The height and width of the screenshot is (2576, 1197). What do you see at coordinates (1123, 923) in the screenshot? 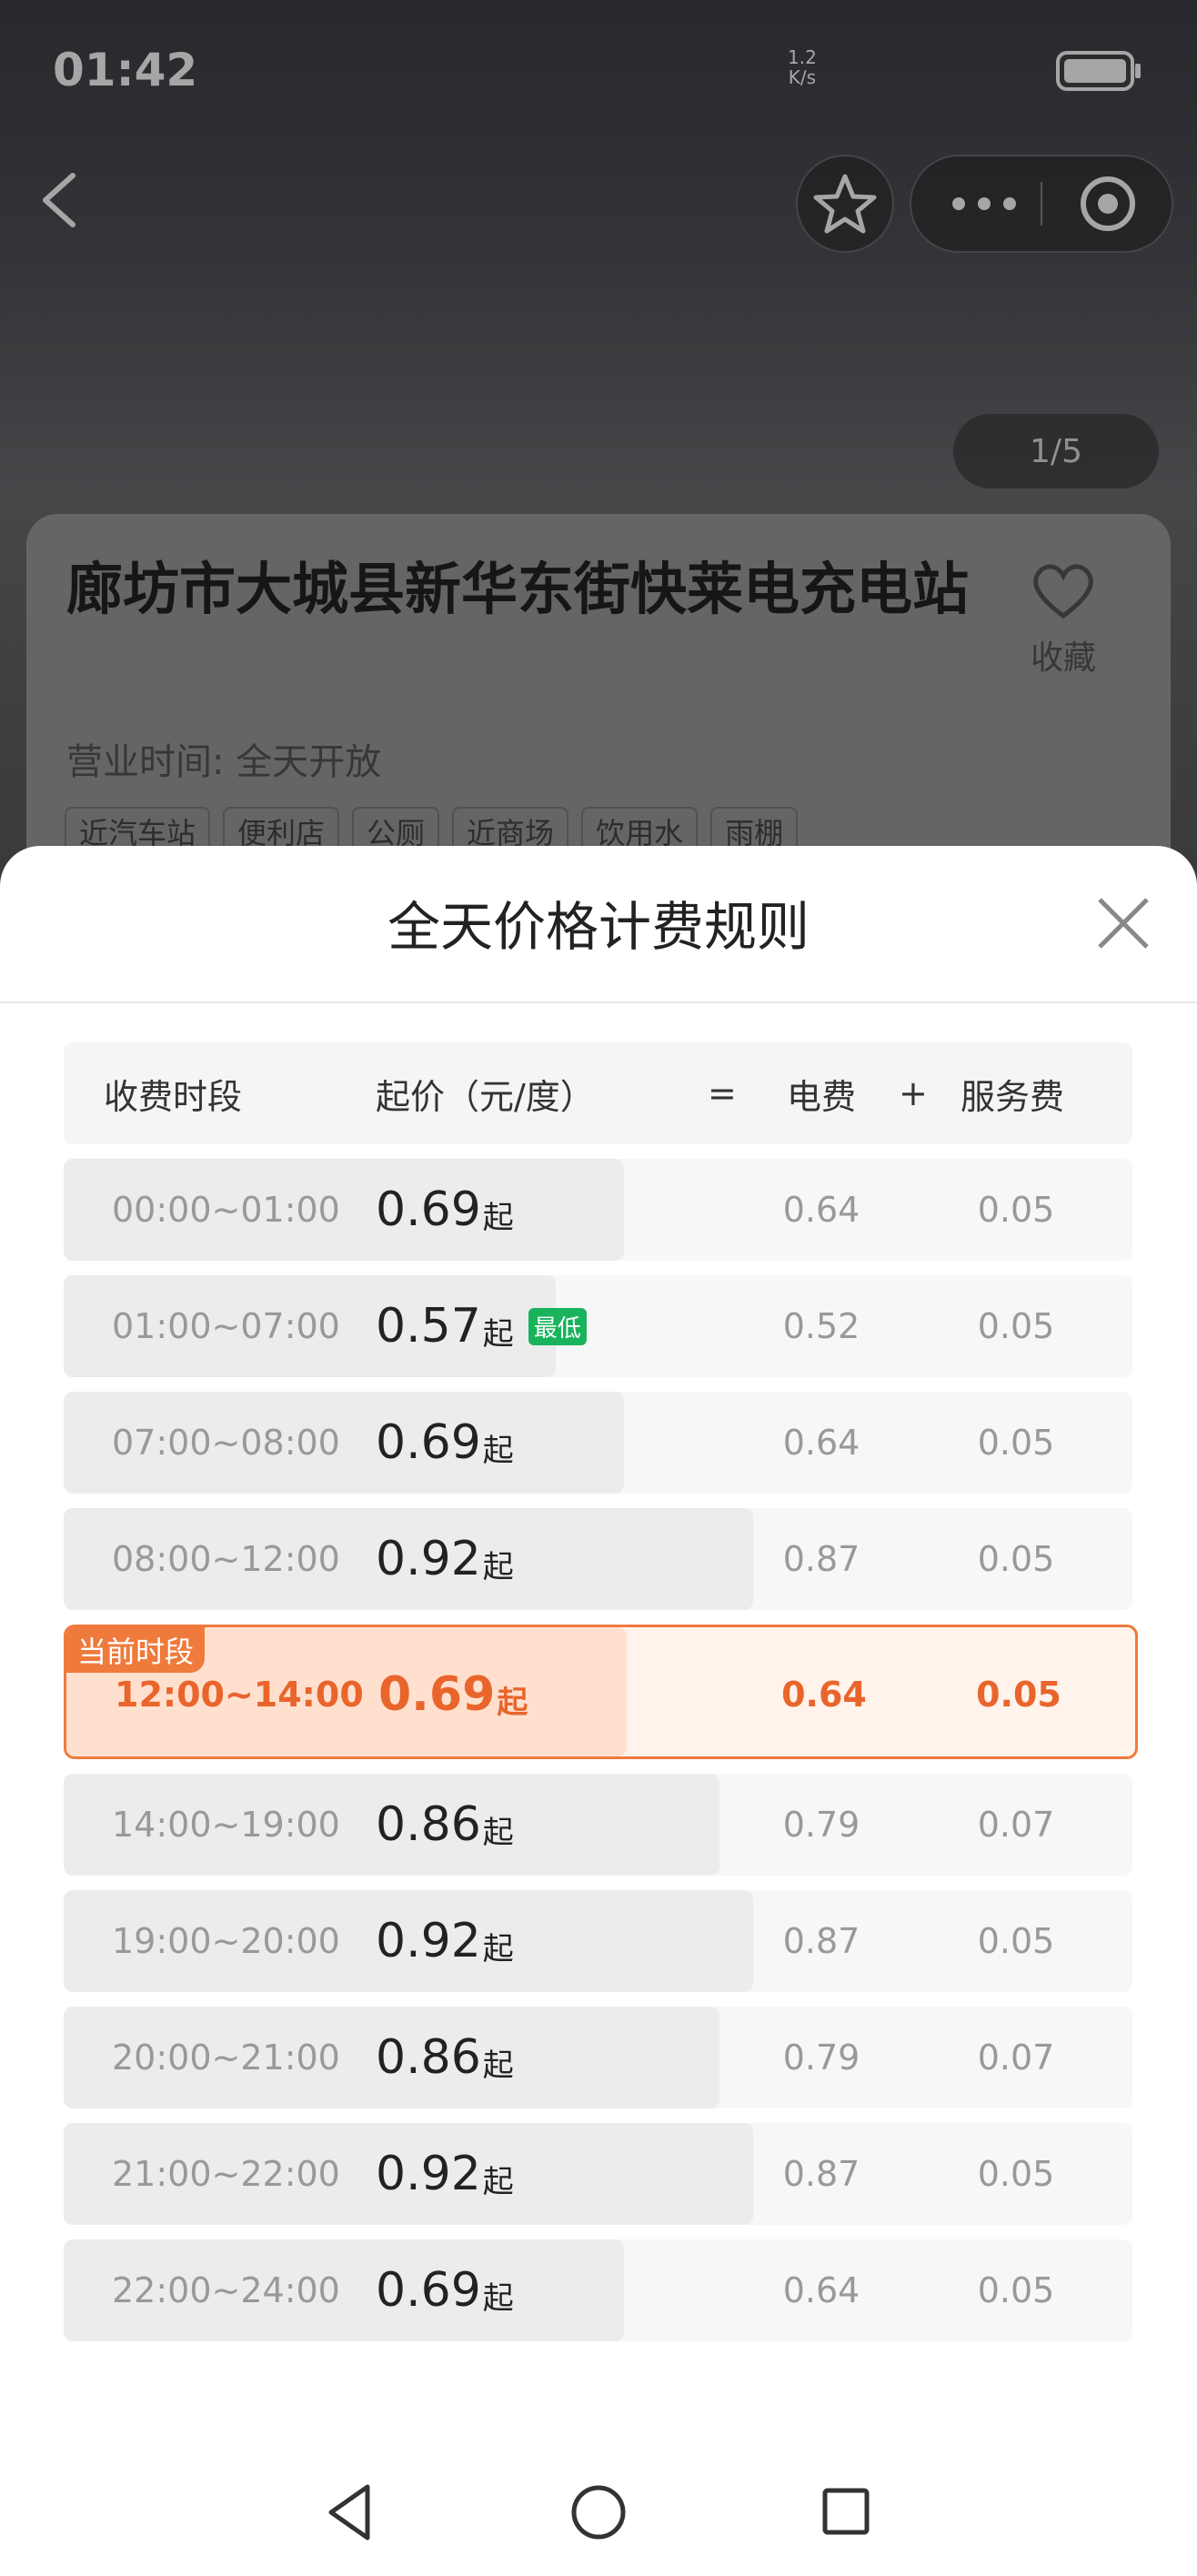
I see `close-button` at bounding box center [1123, 923].